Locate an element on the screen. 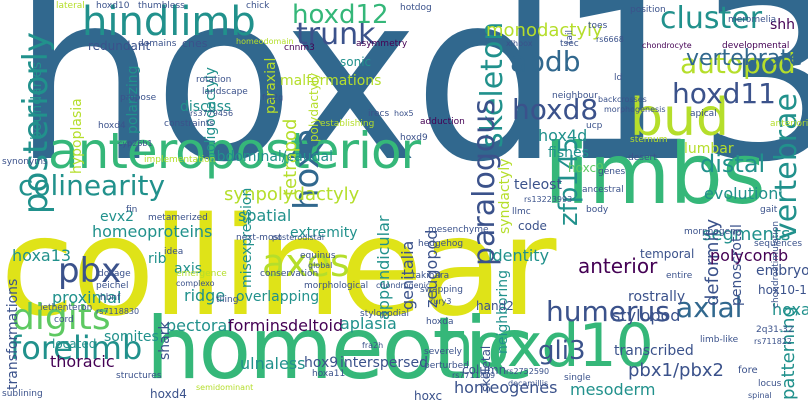  word-axes: axes is located at coordinates (306, 263).